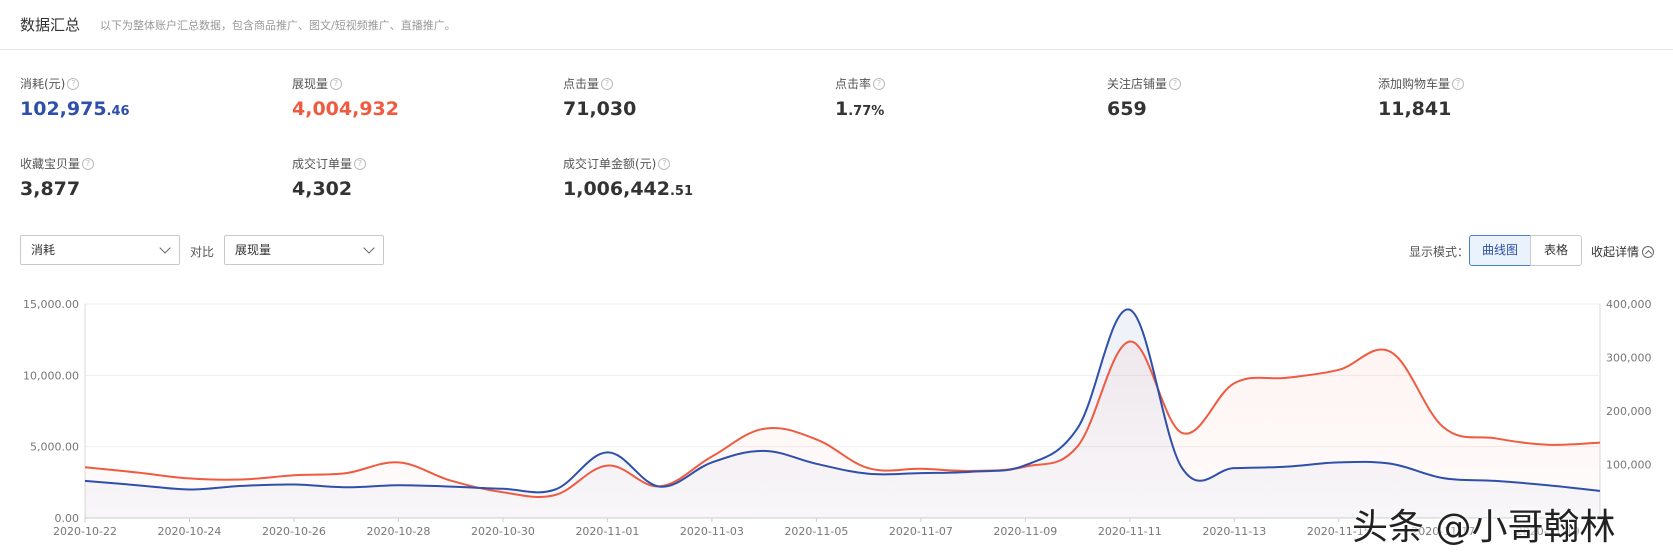 This screenshot has width=1673, height=558. I want to click on metric-value: 4,302, so click(322, 189).